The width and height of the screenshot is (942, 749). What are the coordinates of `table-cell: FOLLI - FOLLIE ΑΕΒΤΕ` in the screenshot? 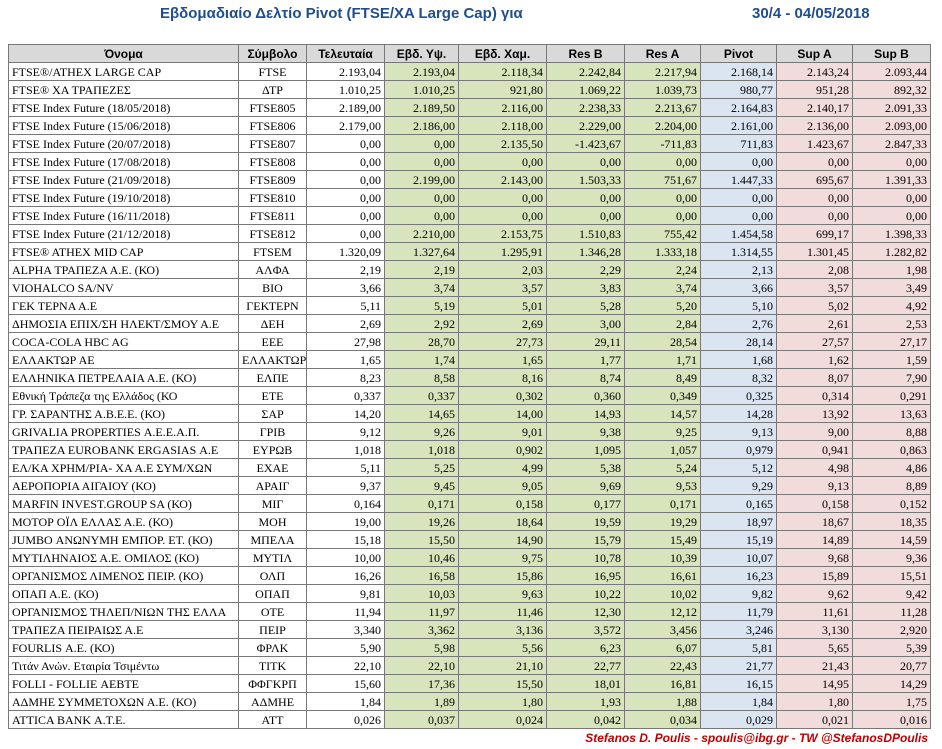 It's located at (123, 683).